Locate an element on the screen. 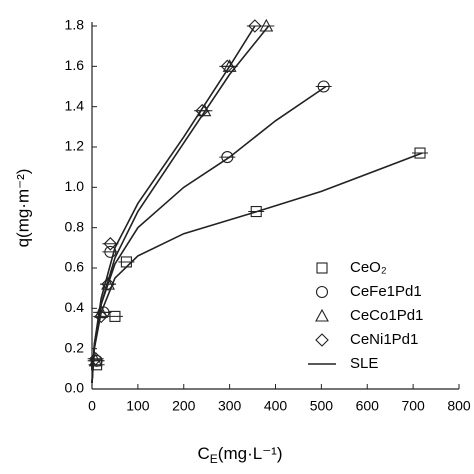  x-tick-label: 600 is located at coordinates (368, 406).